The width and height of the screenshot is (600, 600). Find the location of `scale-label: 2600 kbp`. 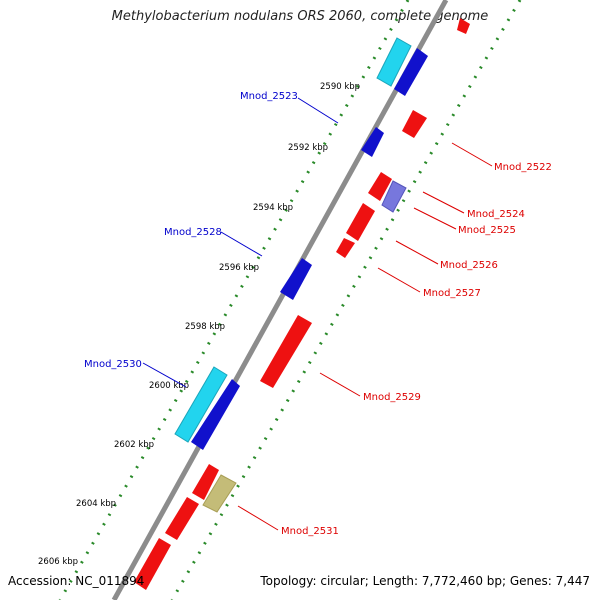

scale-label: 2600 kbp is located at coordinates (169, 386).